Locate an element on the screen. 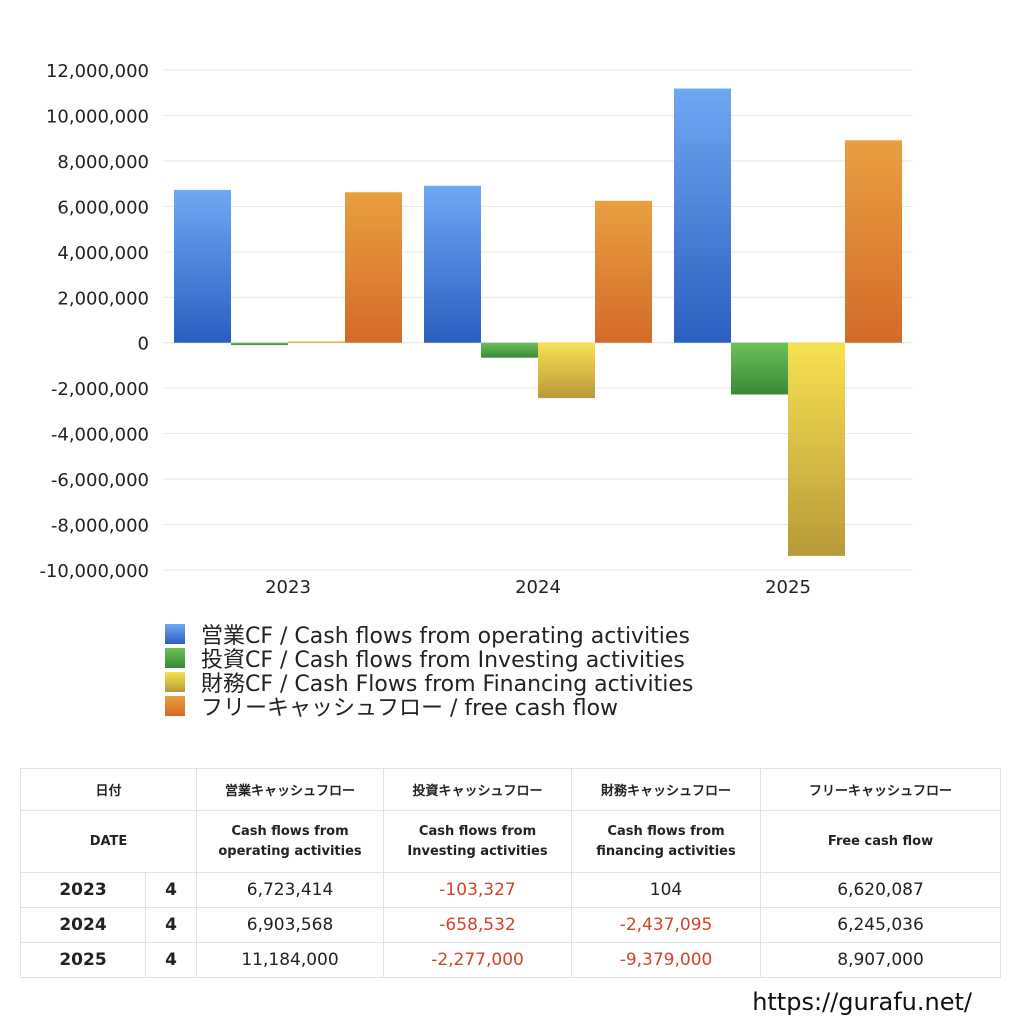  y-tick-label: -6,000,000 is located at coordinates (100, 480).